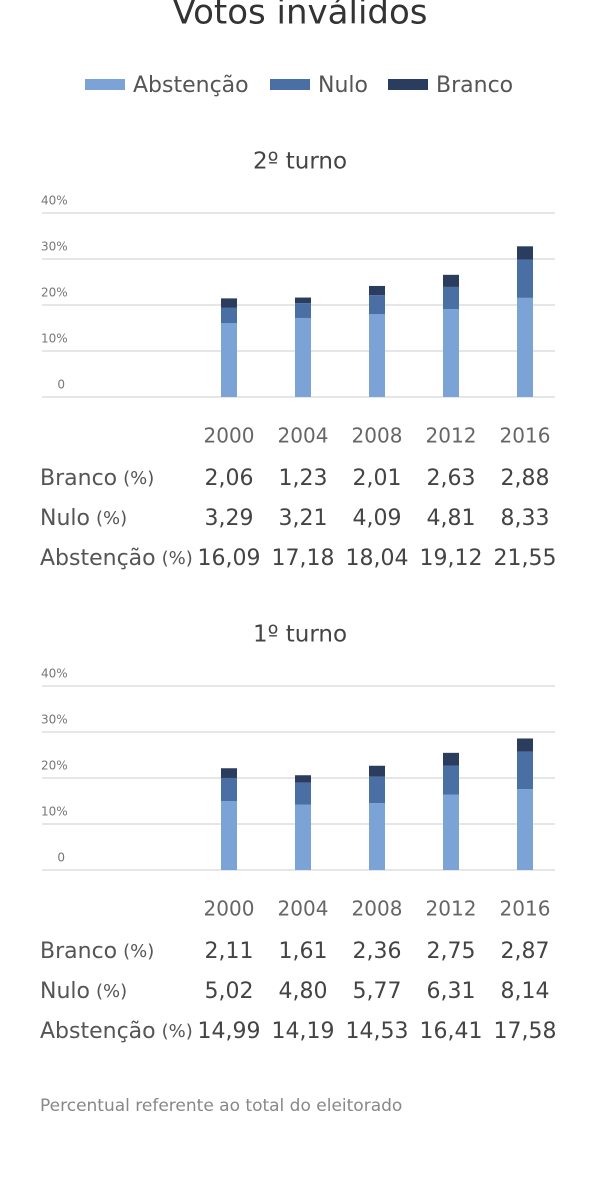  Describe the element at coordinates (377, 1031) in the screenshot. I see `value-label: 14,53` at that location.